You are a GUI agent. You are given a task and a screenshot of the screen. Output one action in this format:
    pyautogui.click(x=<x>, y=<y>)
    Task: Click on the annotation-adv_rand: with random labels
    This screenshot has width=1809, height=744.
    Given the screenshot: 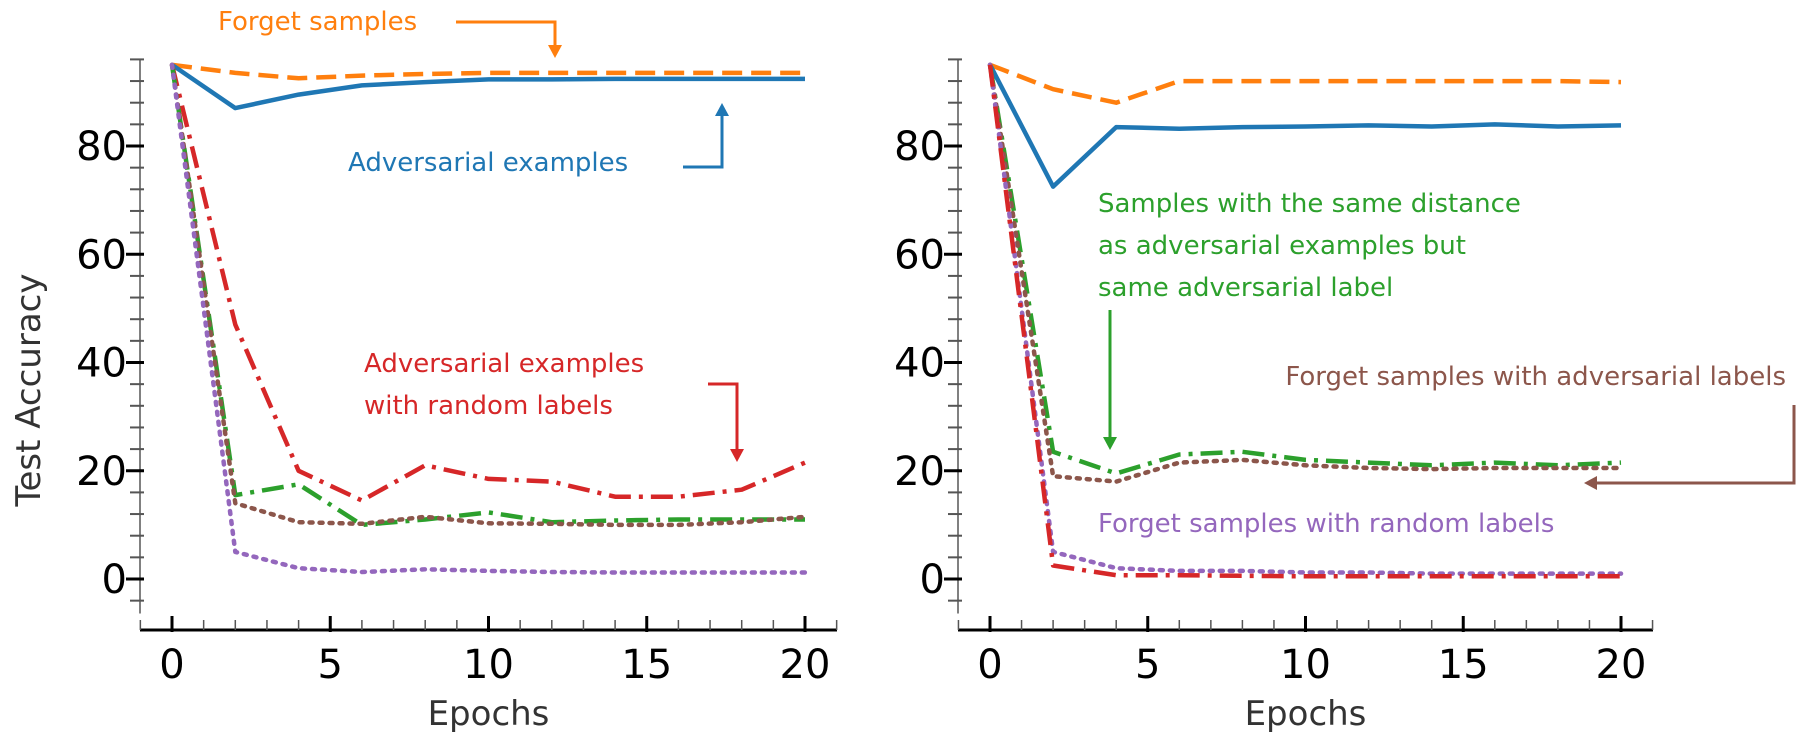 What is the action you would take?
    pyautogui.click(x=488, y=406)
    